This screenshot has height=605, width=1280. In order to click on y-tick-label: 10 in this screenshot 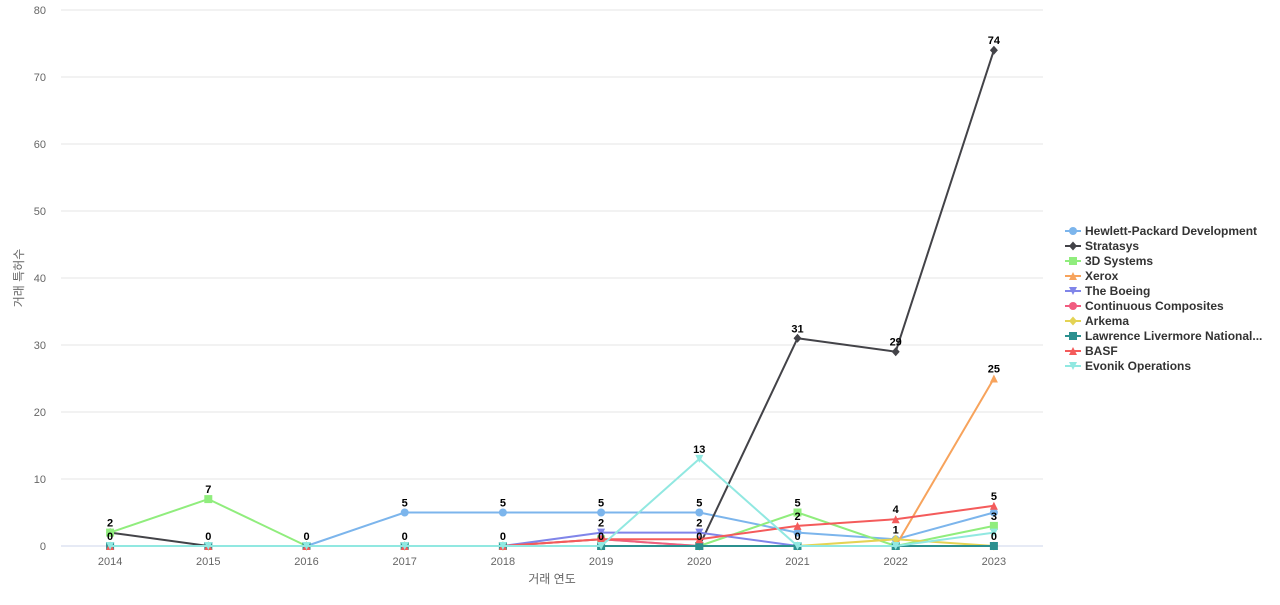, I will do `click(40, 480)`.